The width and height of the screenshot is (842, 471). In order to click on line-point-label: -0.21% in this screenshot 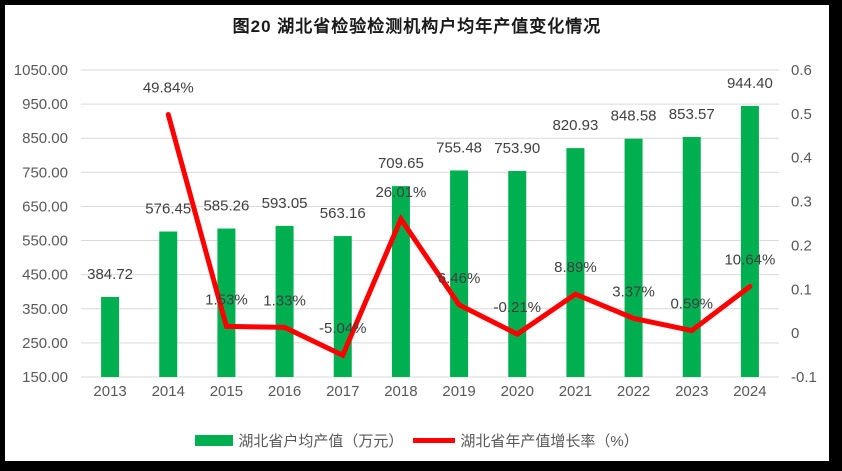, I will do `click(517, 307)`.